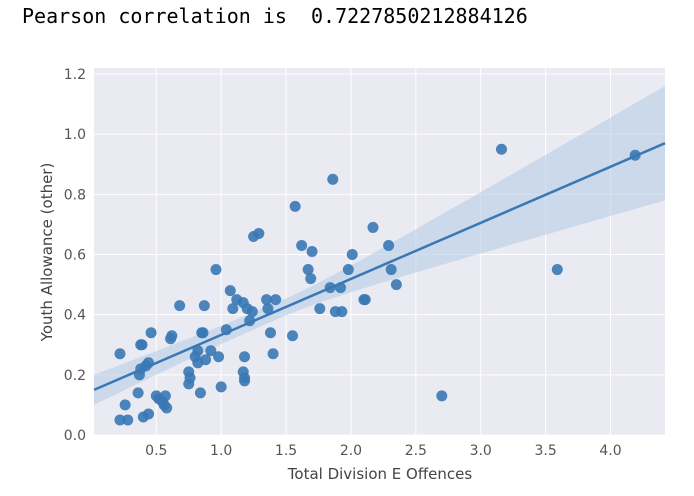 The width and height of the screenshot is (694, 496). I want to click on y-tick-label: 1.2, so click(75, 75).